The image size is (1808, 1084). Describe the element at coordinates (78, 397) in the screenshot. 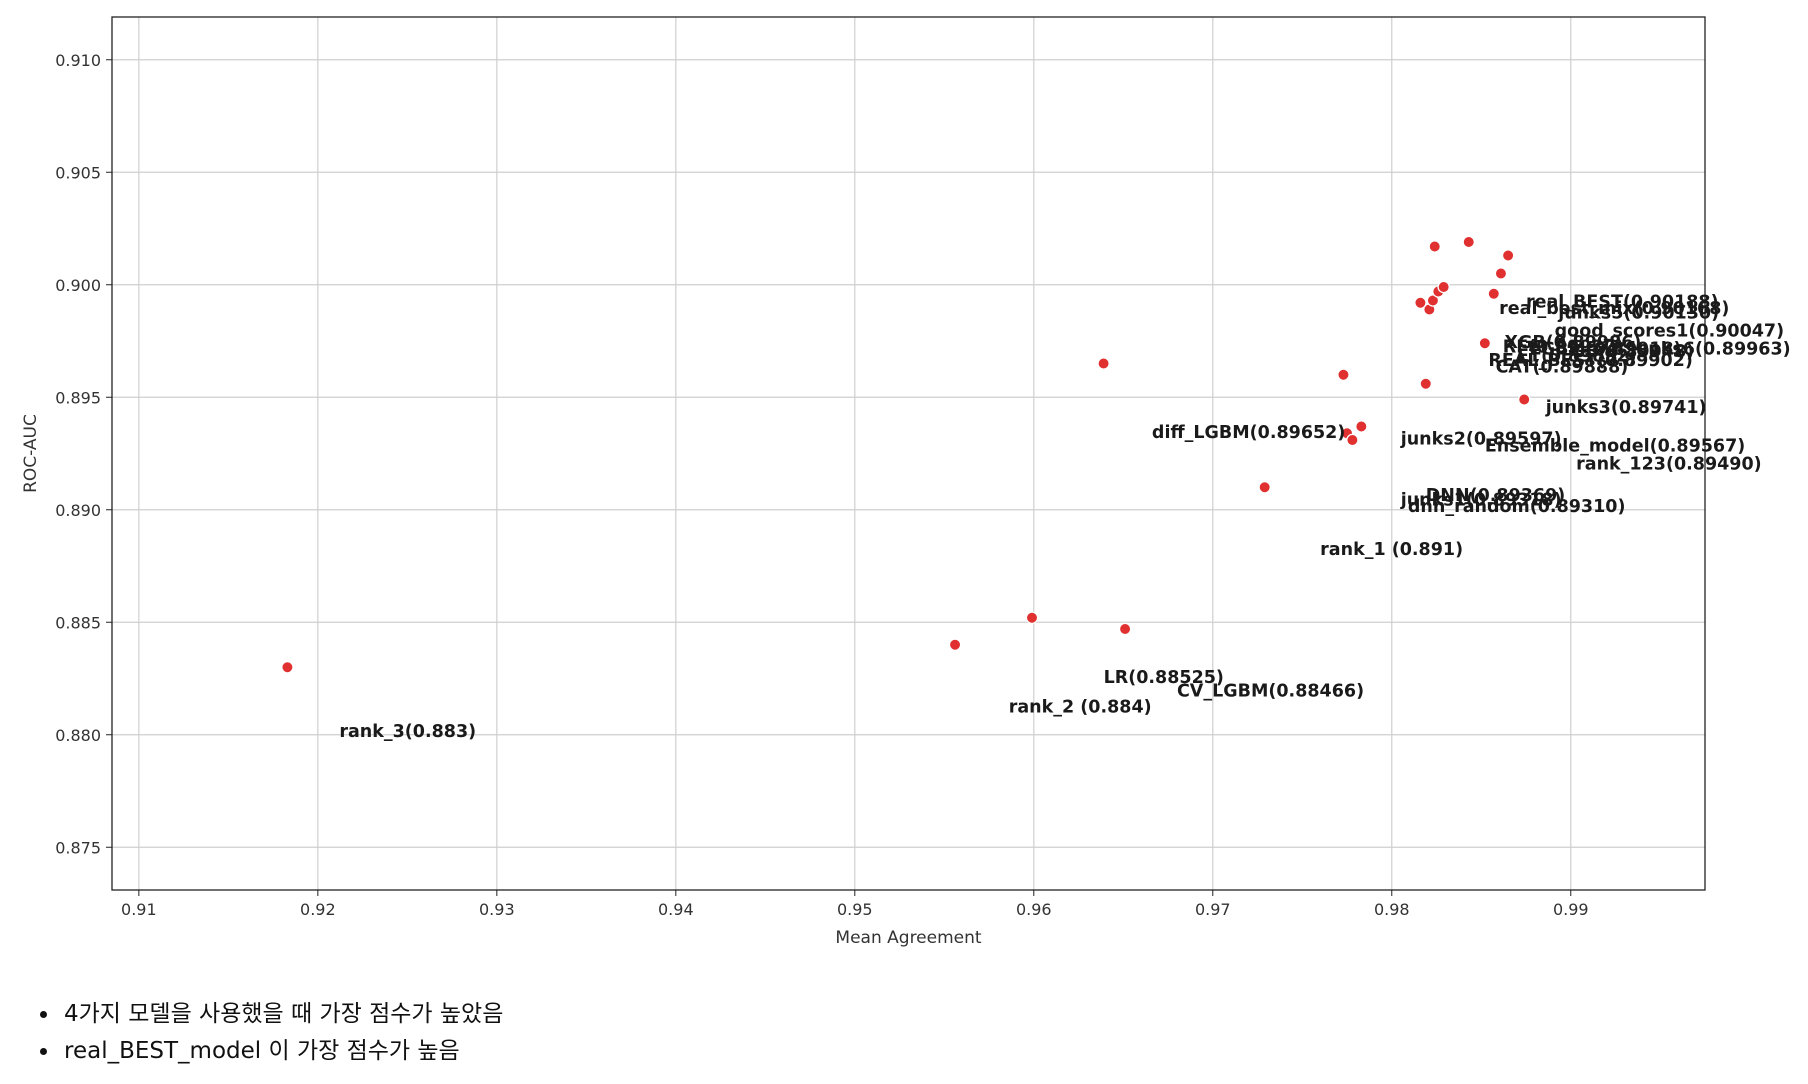

I see `y-tick-label: 0.895` at that location.